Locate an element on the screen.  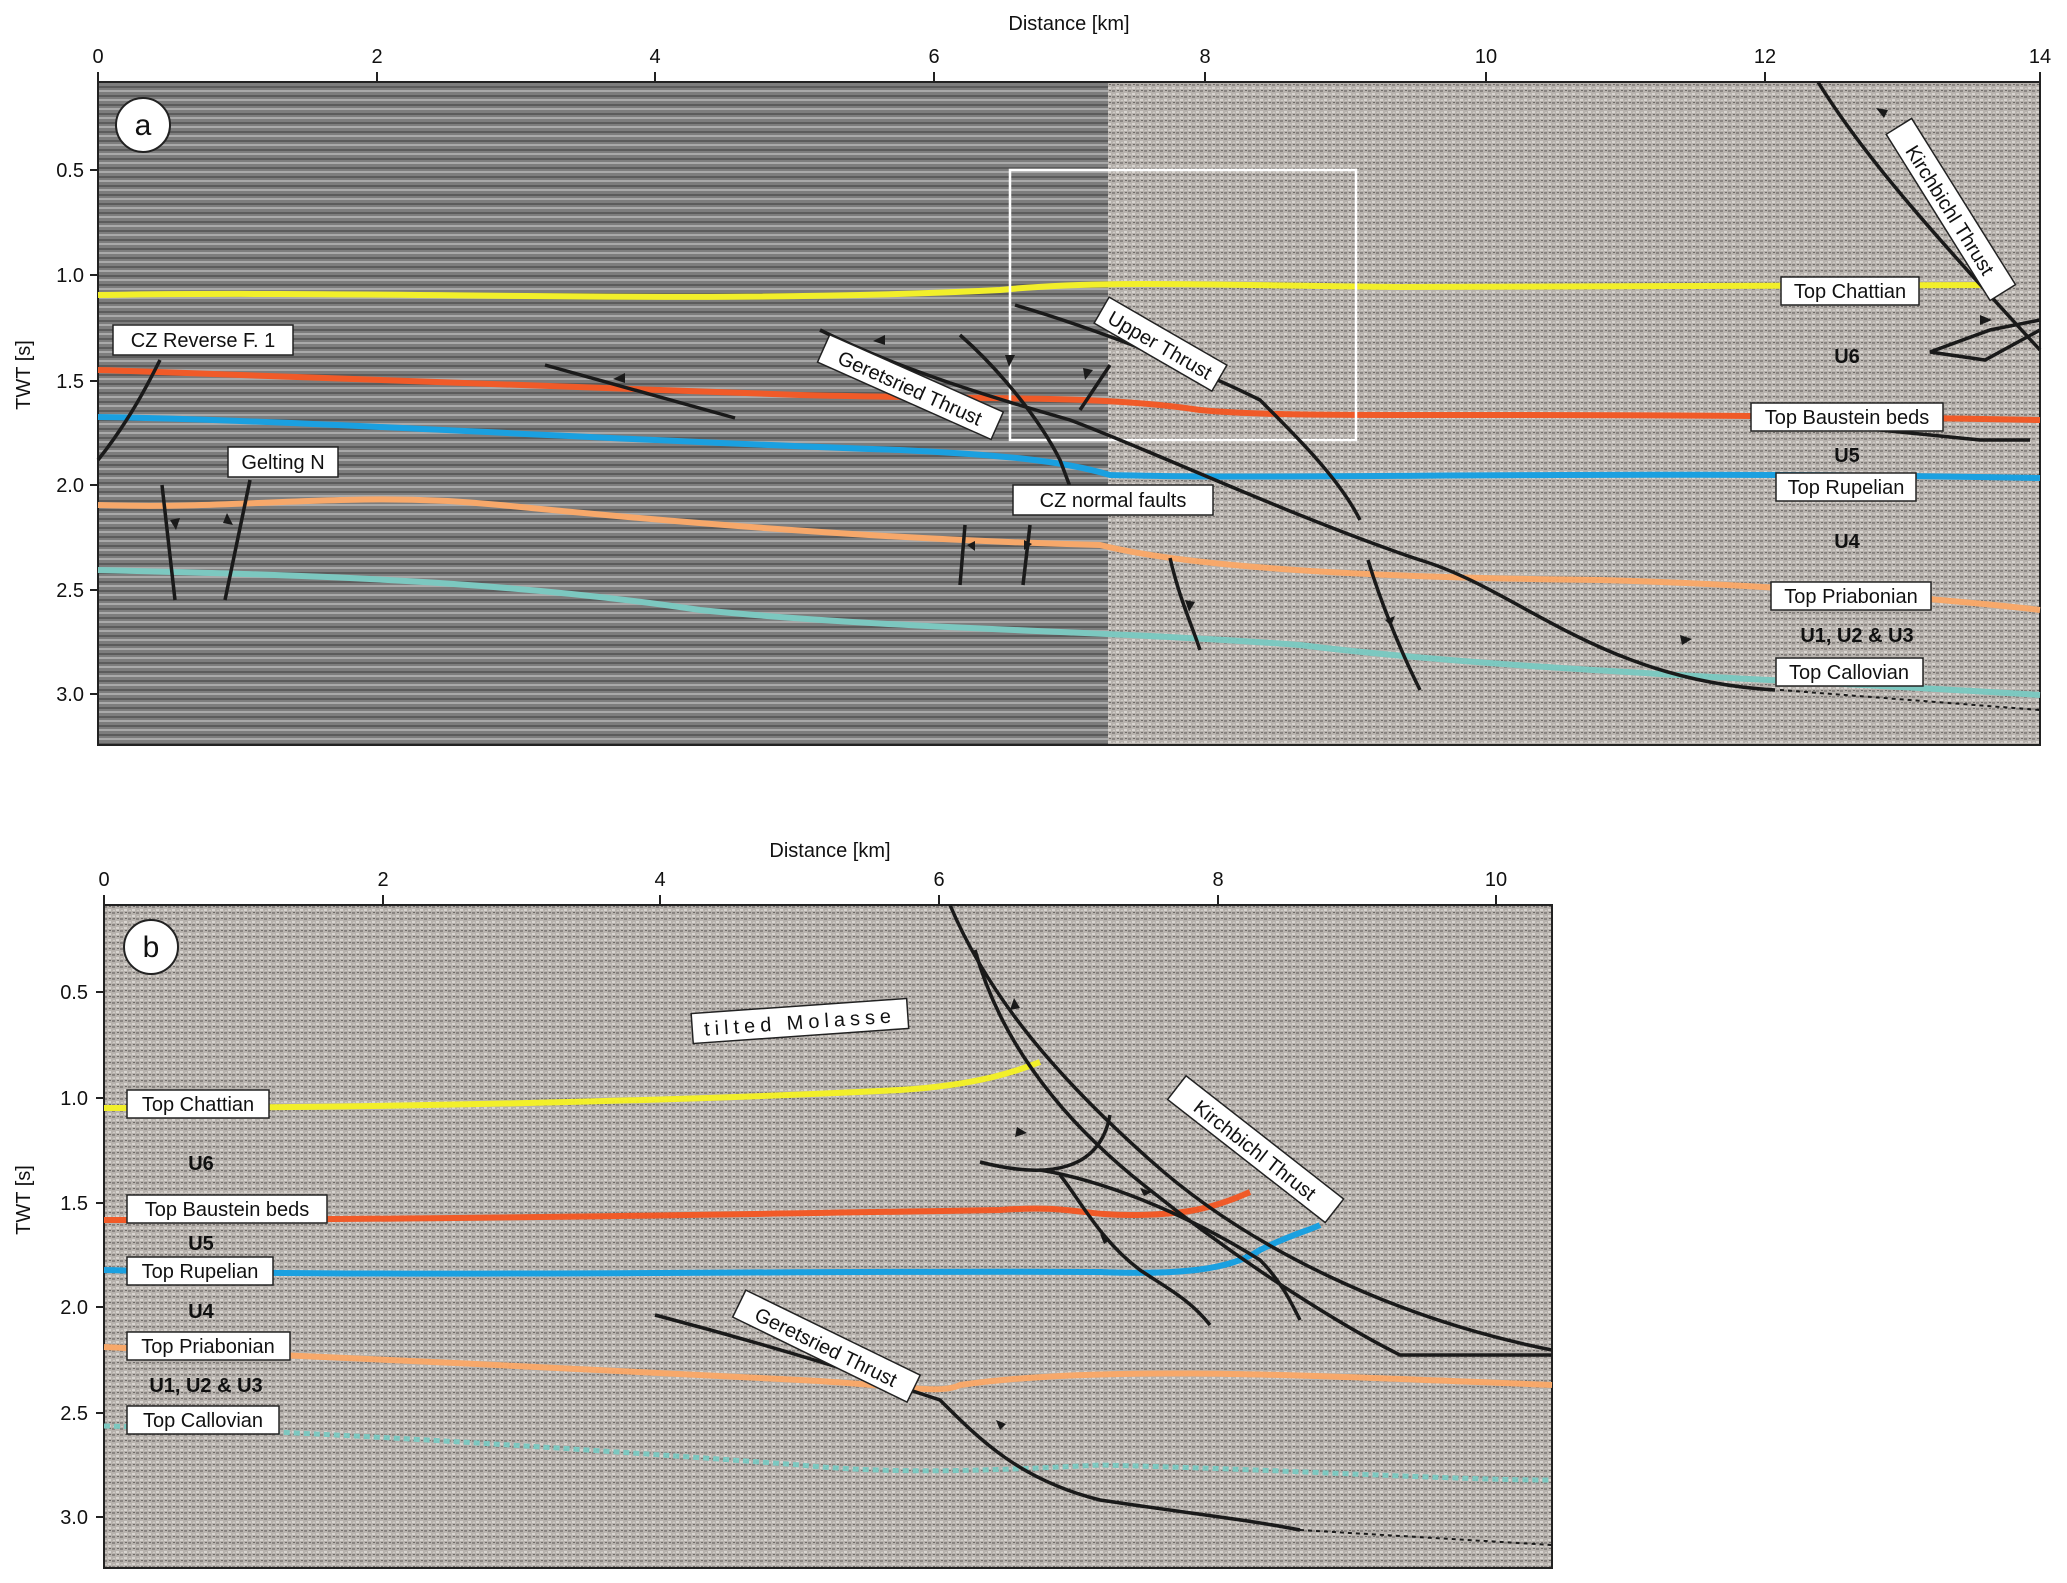
x-axis-title: Distance [km] is located at coordinates (1068, 24).